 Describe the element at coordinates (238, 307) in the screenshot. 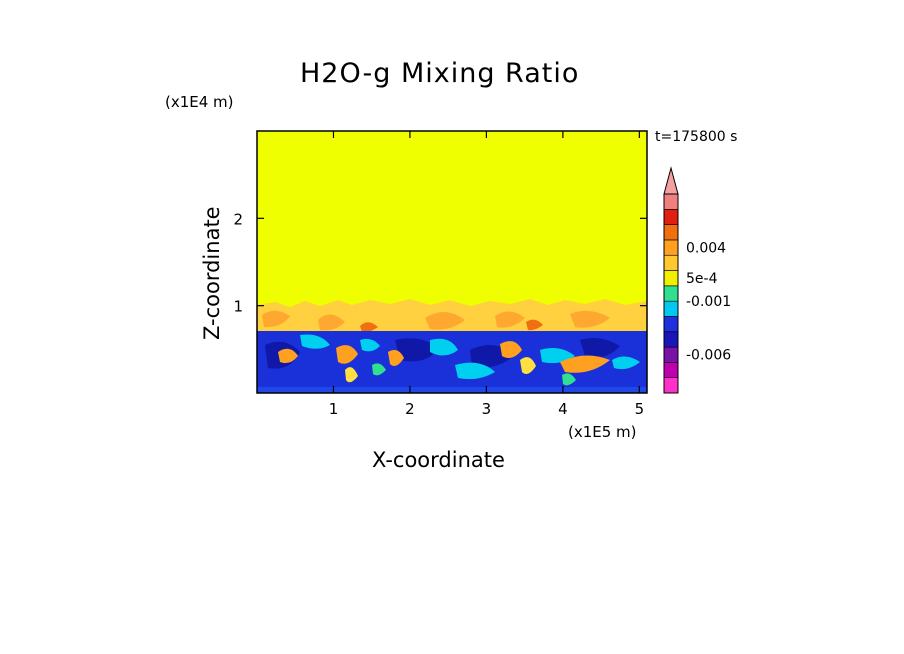

I see `y-tick-label: 1` at that location.